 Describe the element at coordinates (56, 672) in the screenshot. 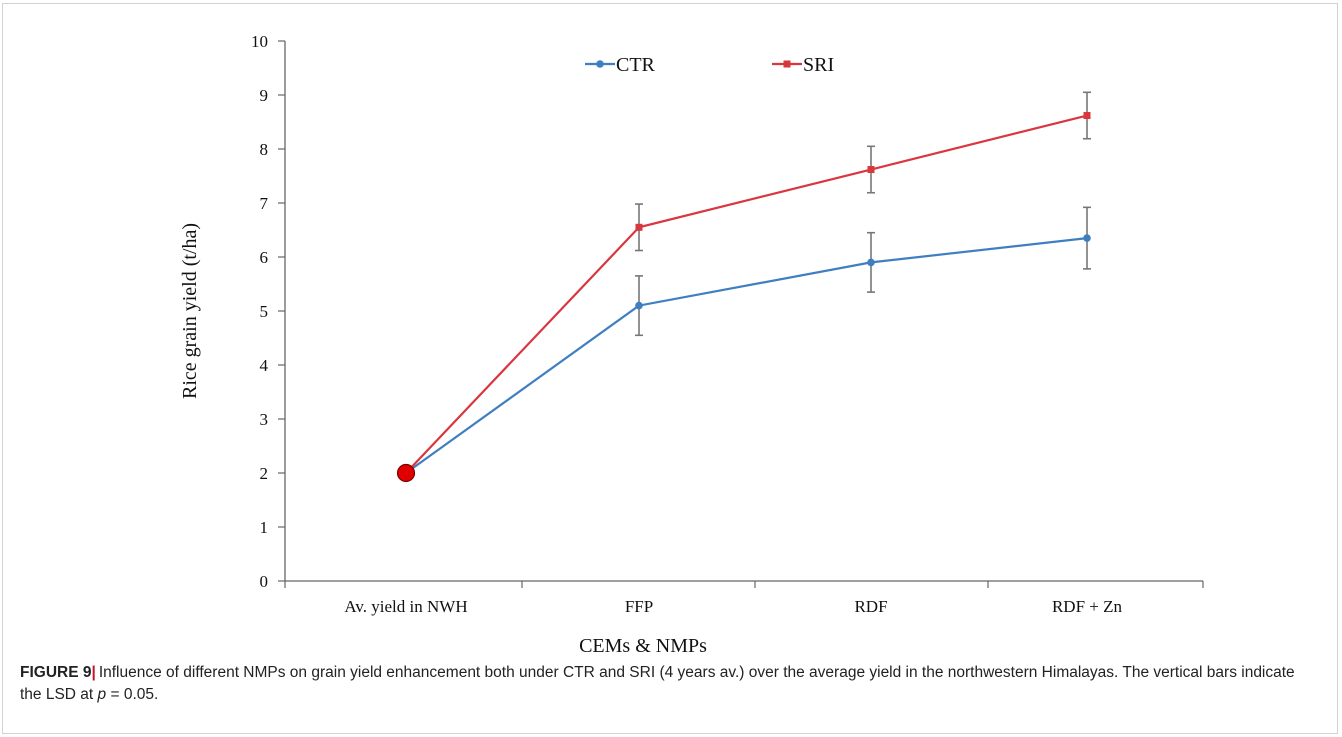

I see `figure-label: FIGURE 9` at that location.